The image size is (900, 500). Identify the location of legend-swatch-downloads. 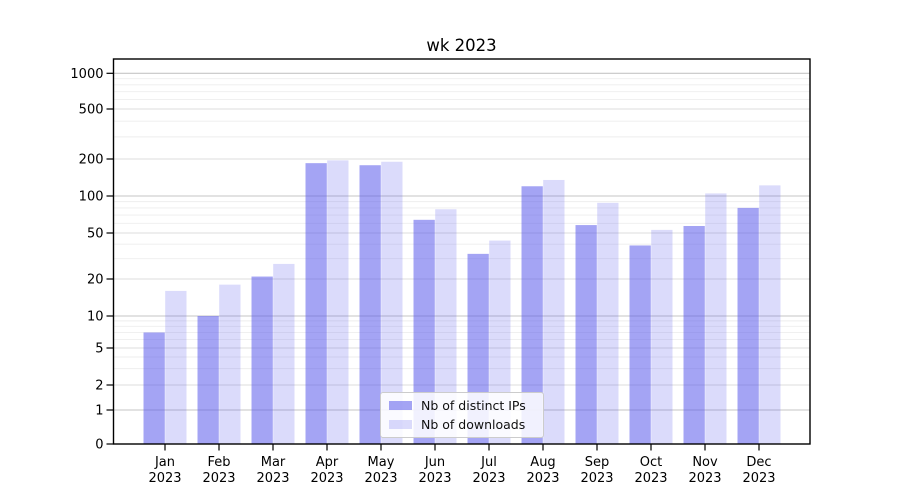
(400, 424).